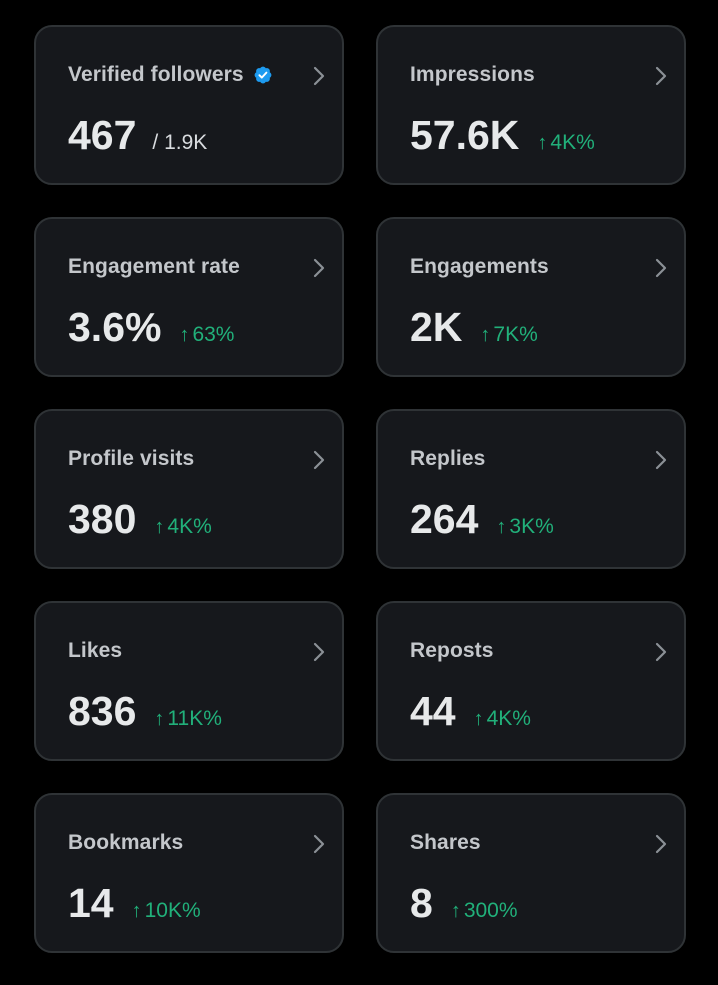  What do you see at coordinates (180, 142) in the screenshot?
I see `metric-total: / 1.9K` at bounding box center [180, 142].